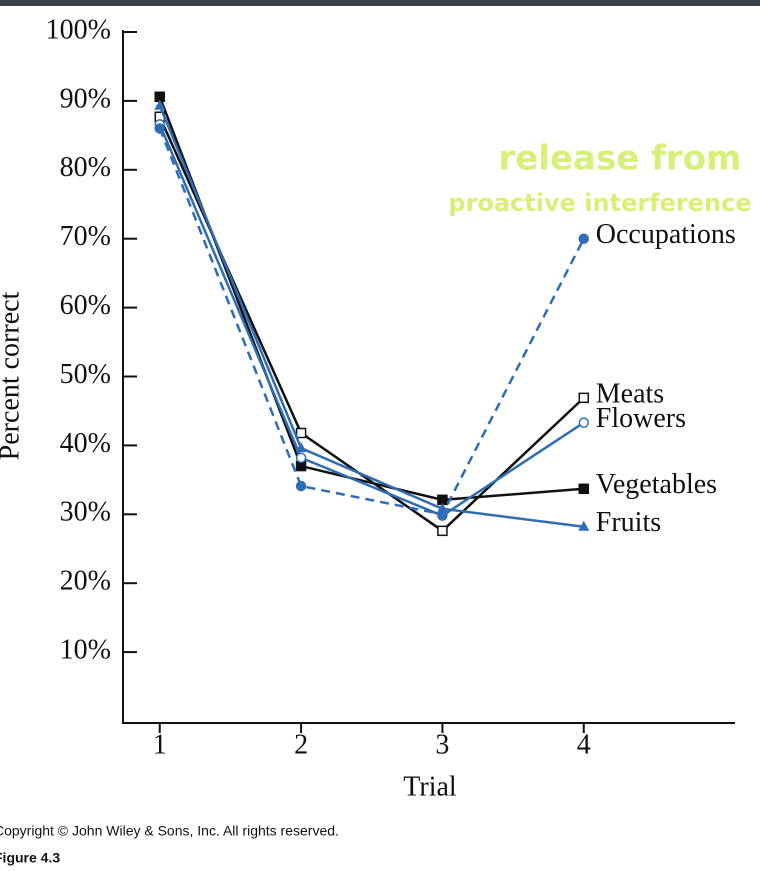 Image resolution: width=760 pixels, height=871 pixels. I want to click on legend-label: Flowers, so click(641, 418).